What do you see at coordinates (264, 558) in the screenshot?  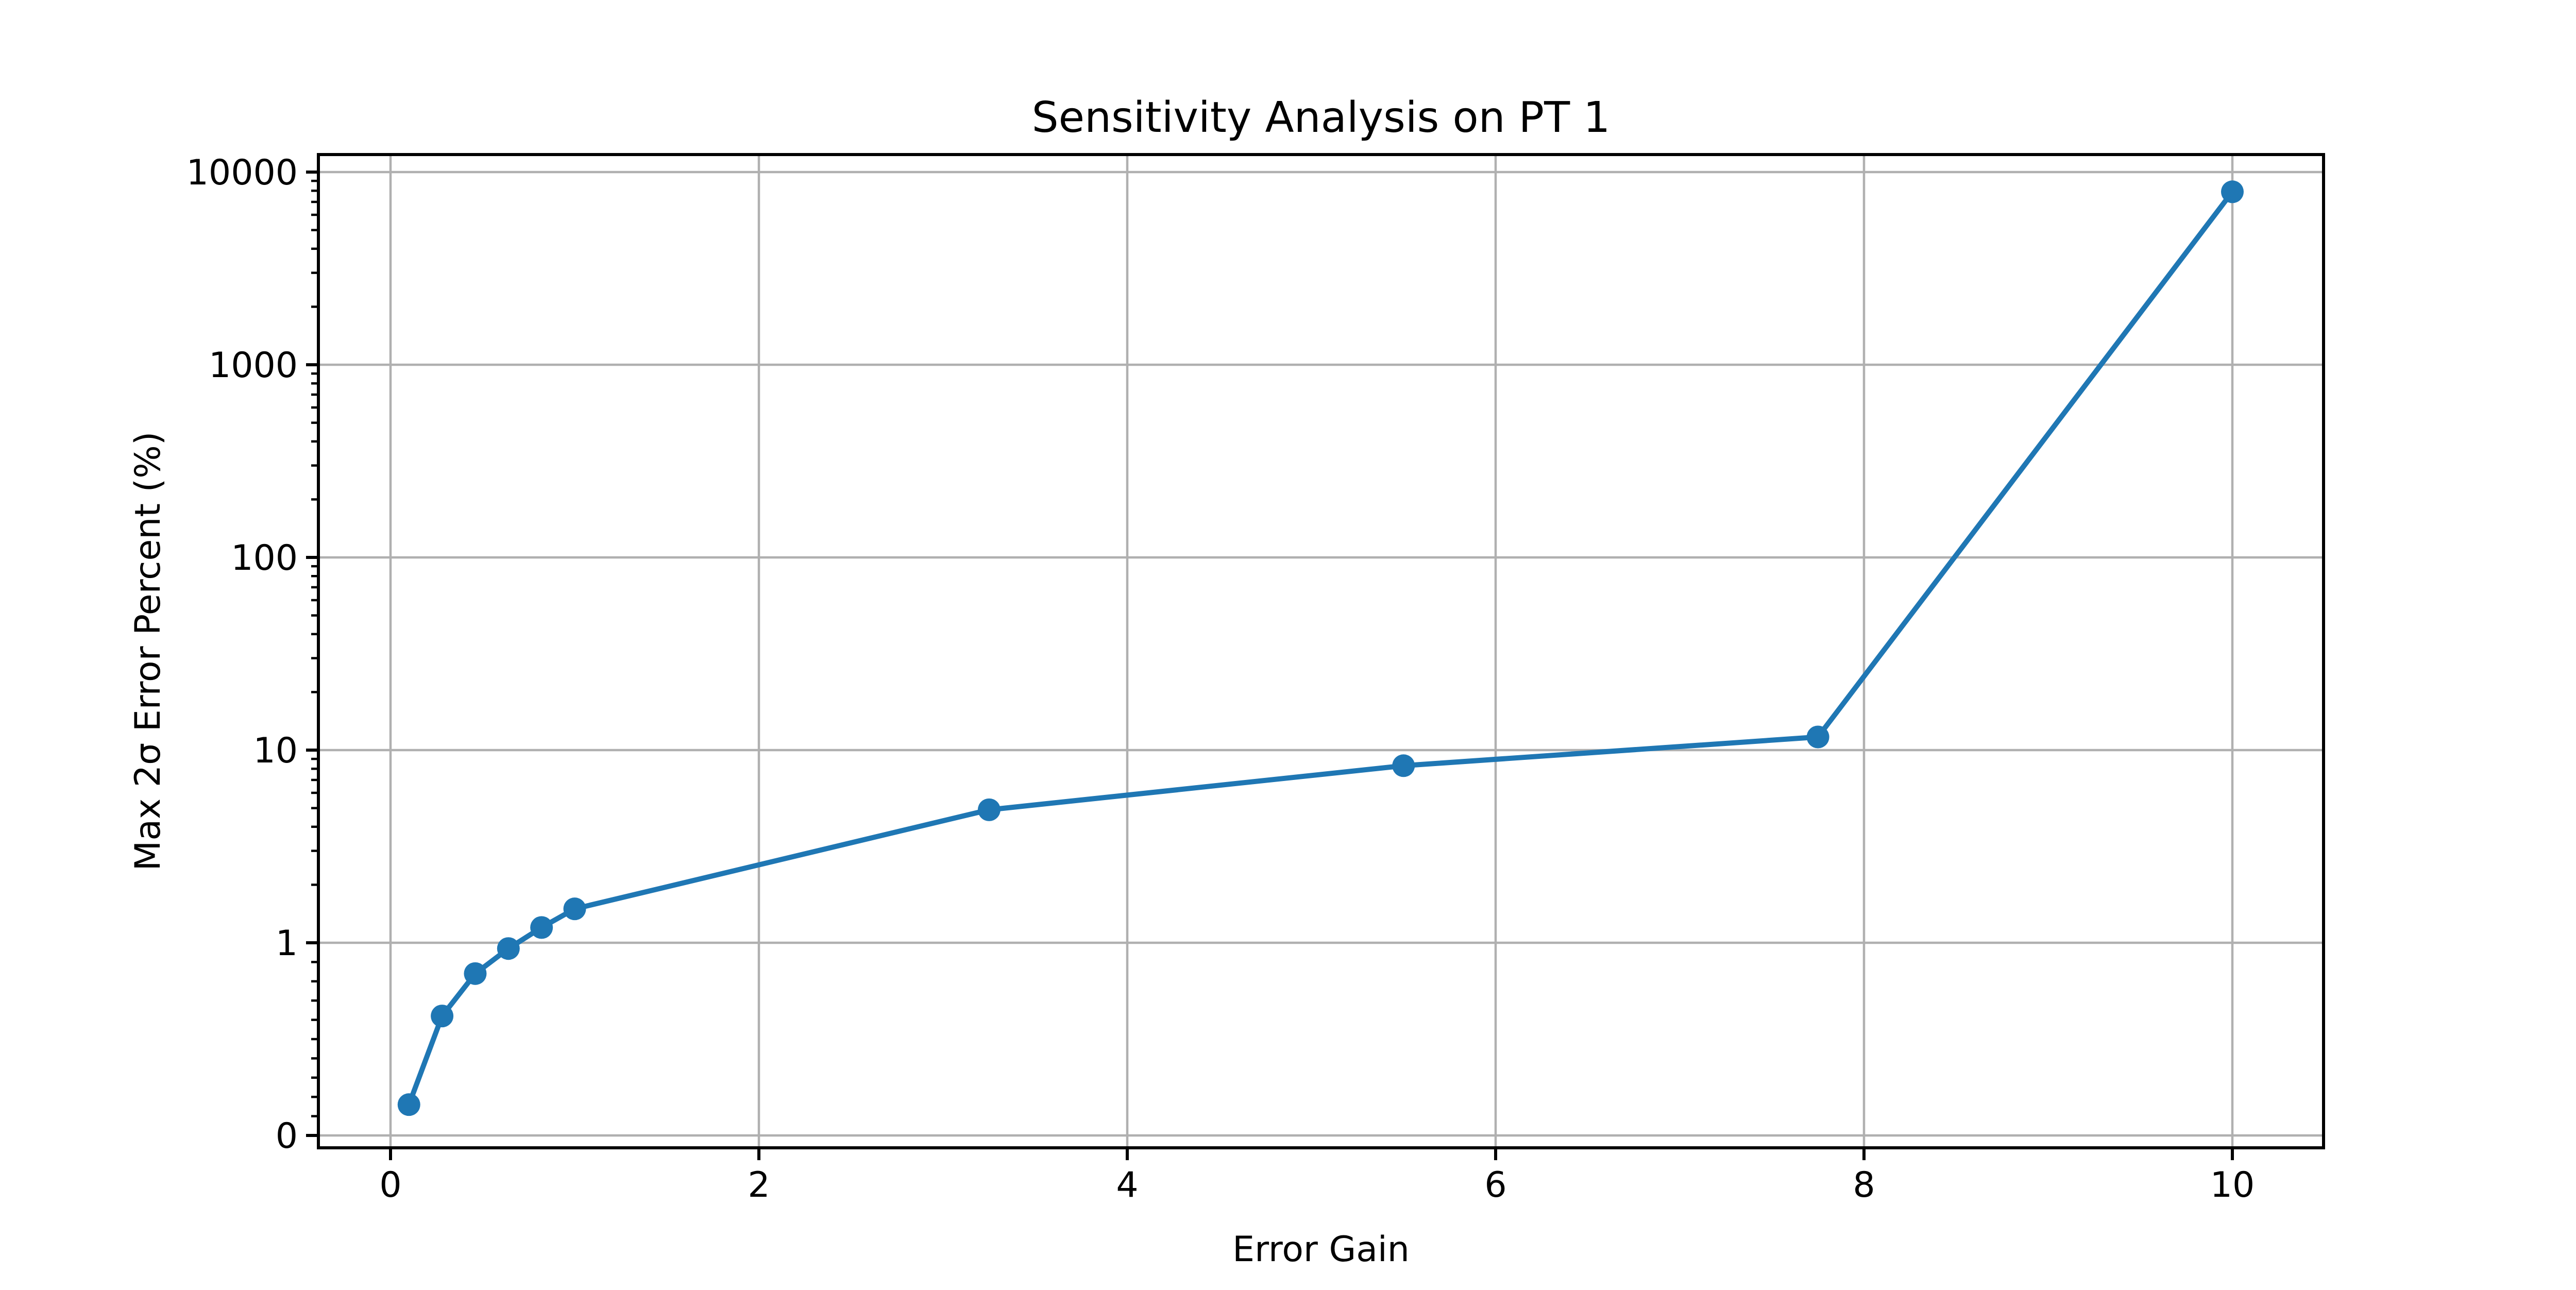 I see `y-tick-label: 100` at bounding box center [264, 558].